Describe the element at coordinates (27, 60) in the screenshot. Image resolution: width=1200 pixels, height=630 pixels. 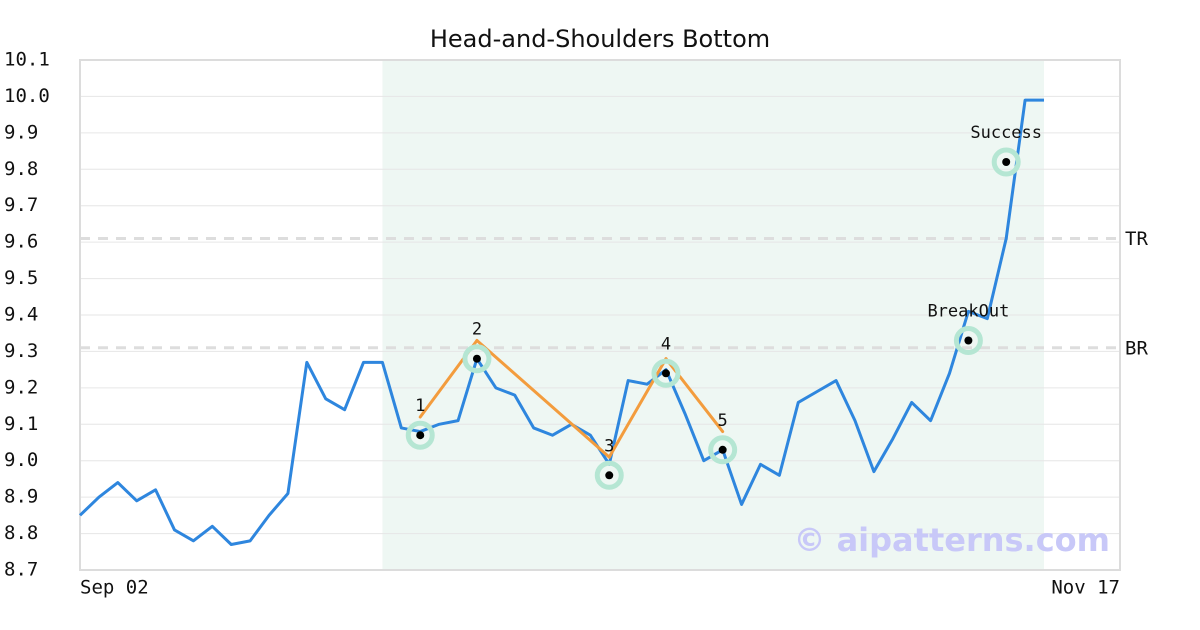
I see `y-tick-label: 10.1` at that location.